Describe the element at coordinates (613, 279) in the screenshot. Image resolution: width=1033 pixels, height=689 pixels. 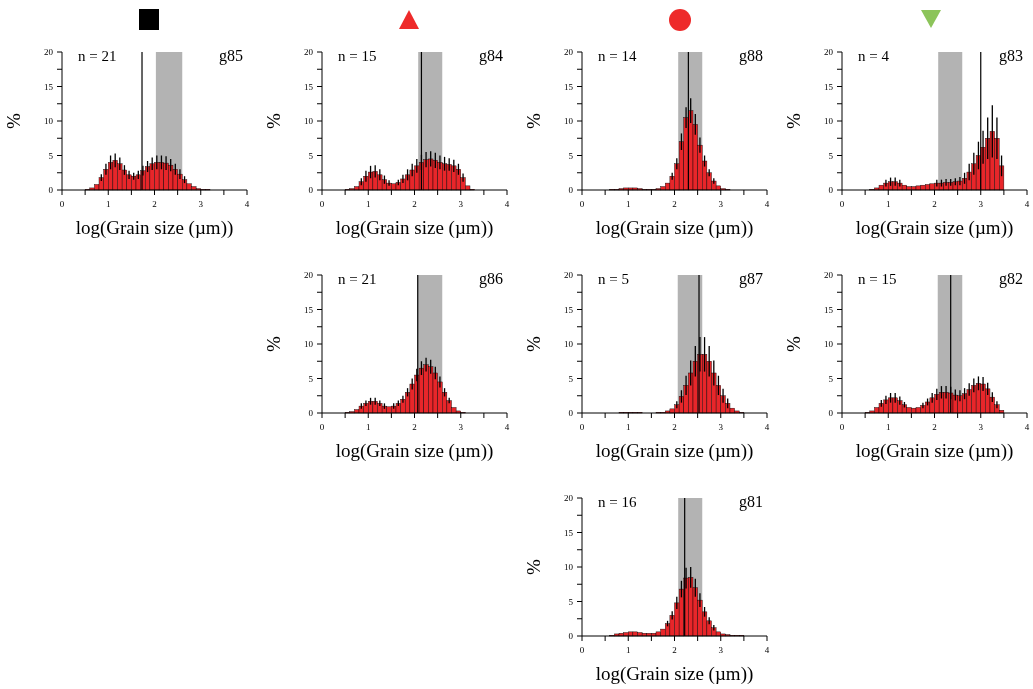
I see `annotation: n = 5` at that location.